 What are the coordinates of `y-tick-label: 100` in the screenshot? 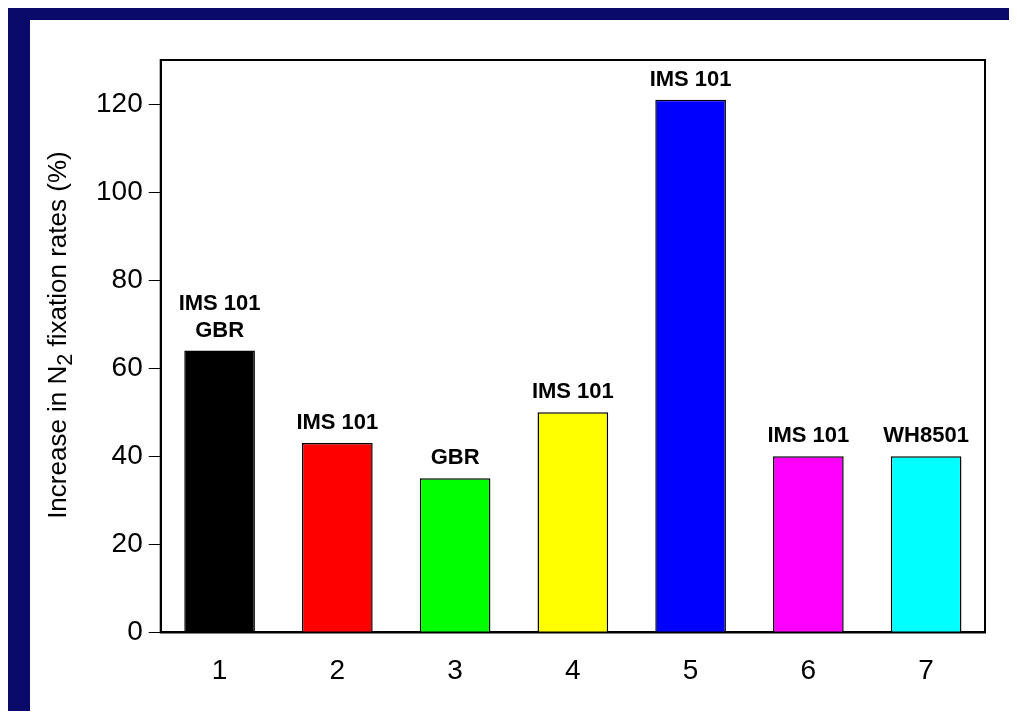 It's located at (119, 190).